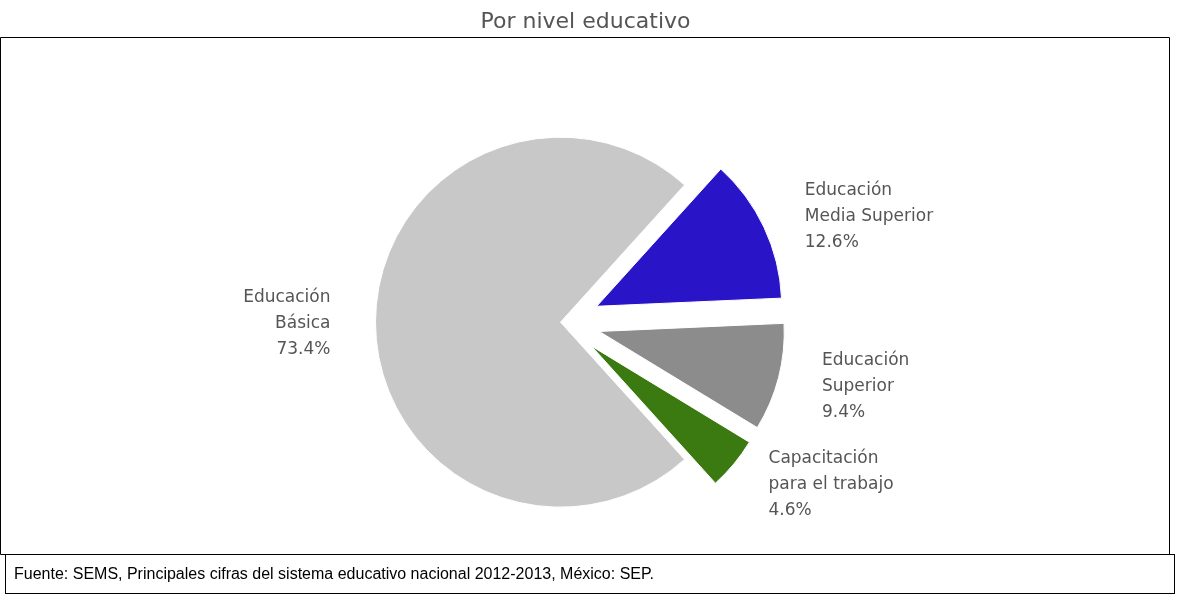 The width and height of the screenshot is (1177, 603). Describe the element at coordinates (866, 371) in the screenshot. I see `slice-label: Educación Superior` at that location.